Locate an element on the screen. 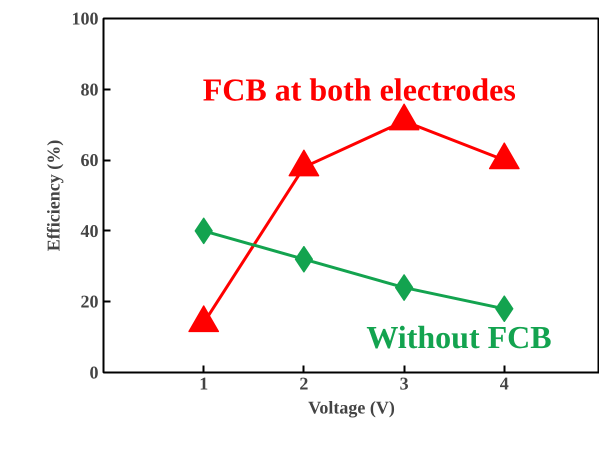  y-tick-label: 100 is located at coordinates (85, 18).